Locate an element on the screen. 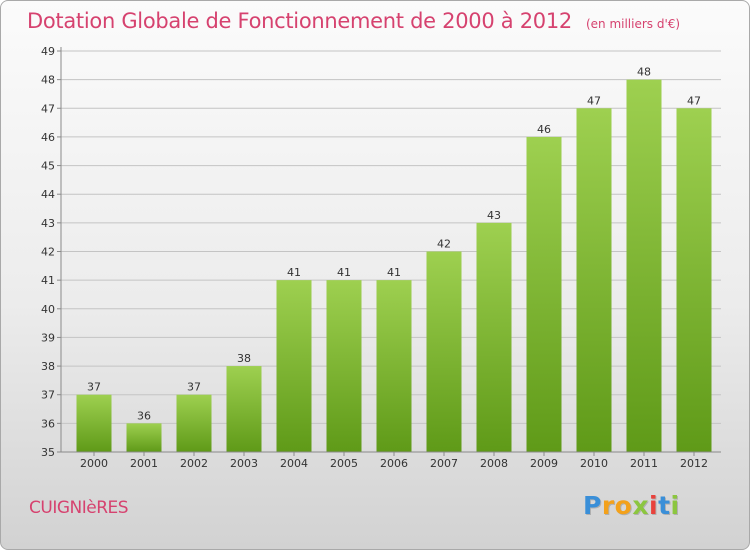  logo-letter: P is located at coordinates (592, 505).